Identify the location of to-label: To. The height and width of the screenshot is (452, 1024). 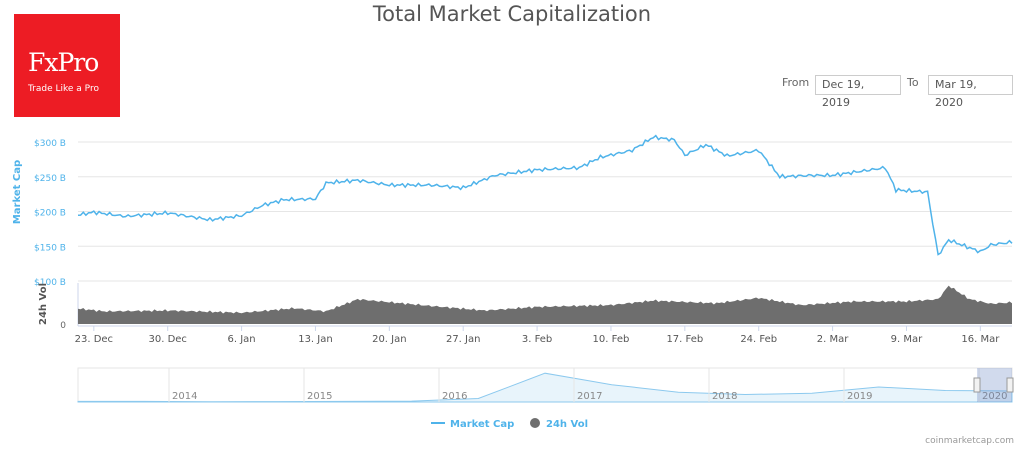
(913, 82).